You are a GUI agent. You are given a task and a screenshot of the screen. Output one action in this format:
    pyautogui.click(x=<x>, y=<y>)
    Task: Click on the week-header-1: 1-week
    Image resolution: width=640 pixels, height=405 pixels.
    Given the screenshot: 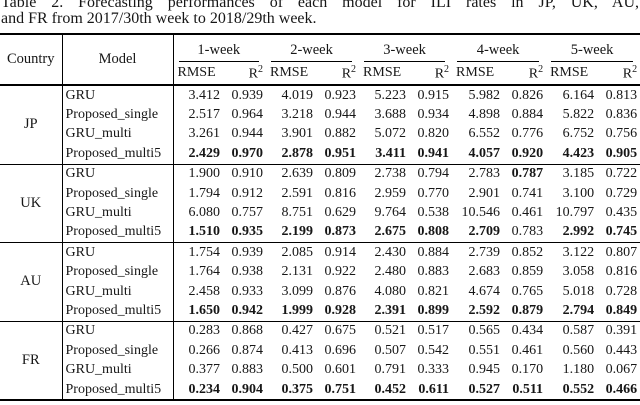 What is the action you would take?
    pyautogui.click(x=219, y=48)
    